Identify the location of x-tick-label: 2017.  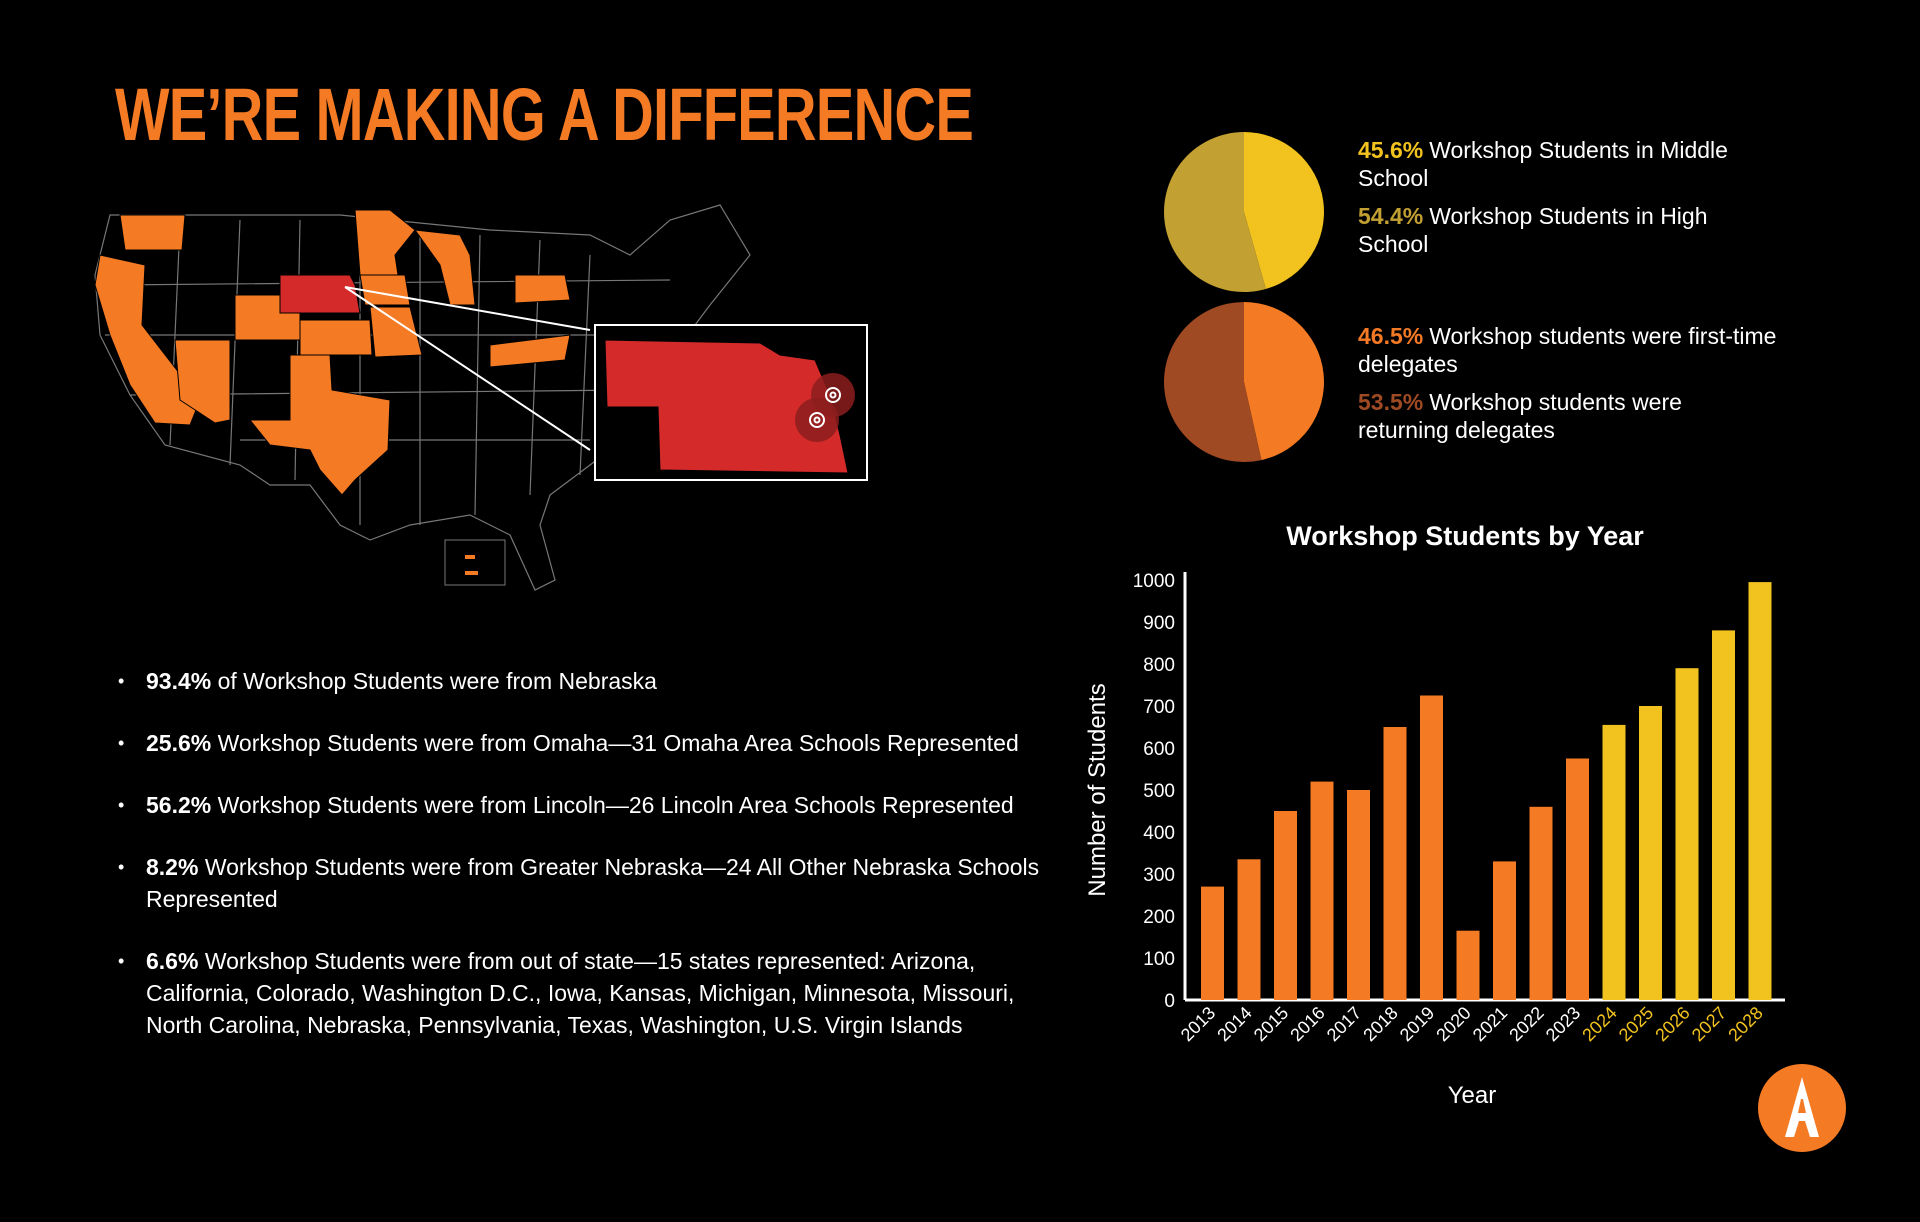
(1344, 1024).